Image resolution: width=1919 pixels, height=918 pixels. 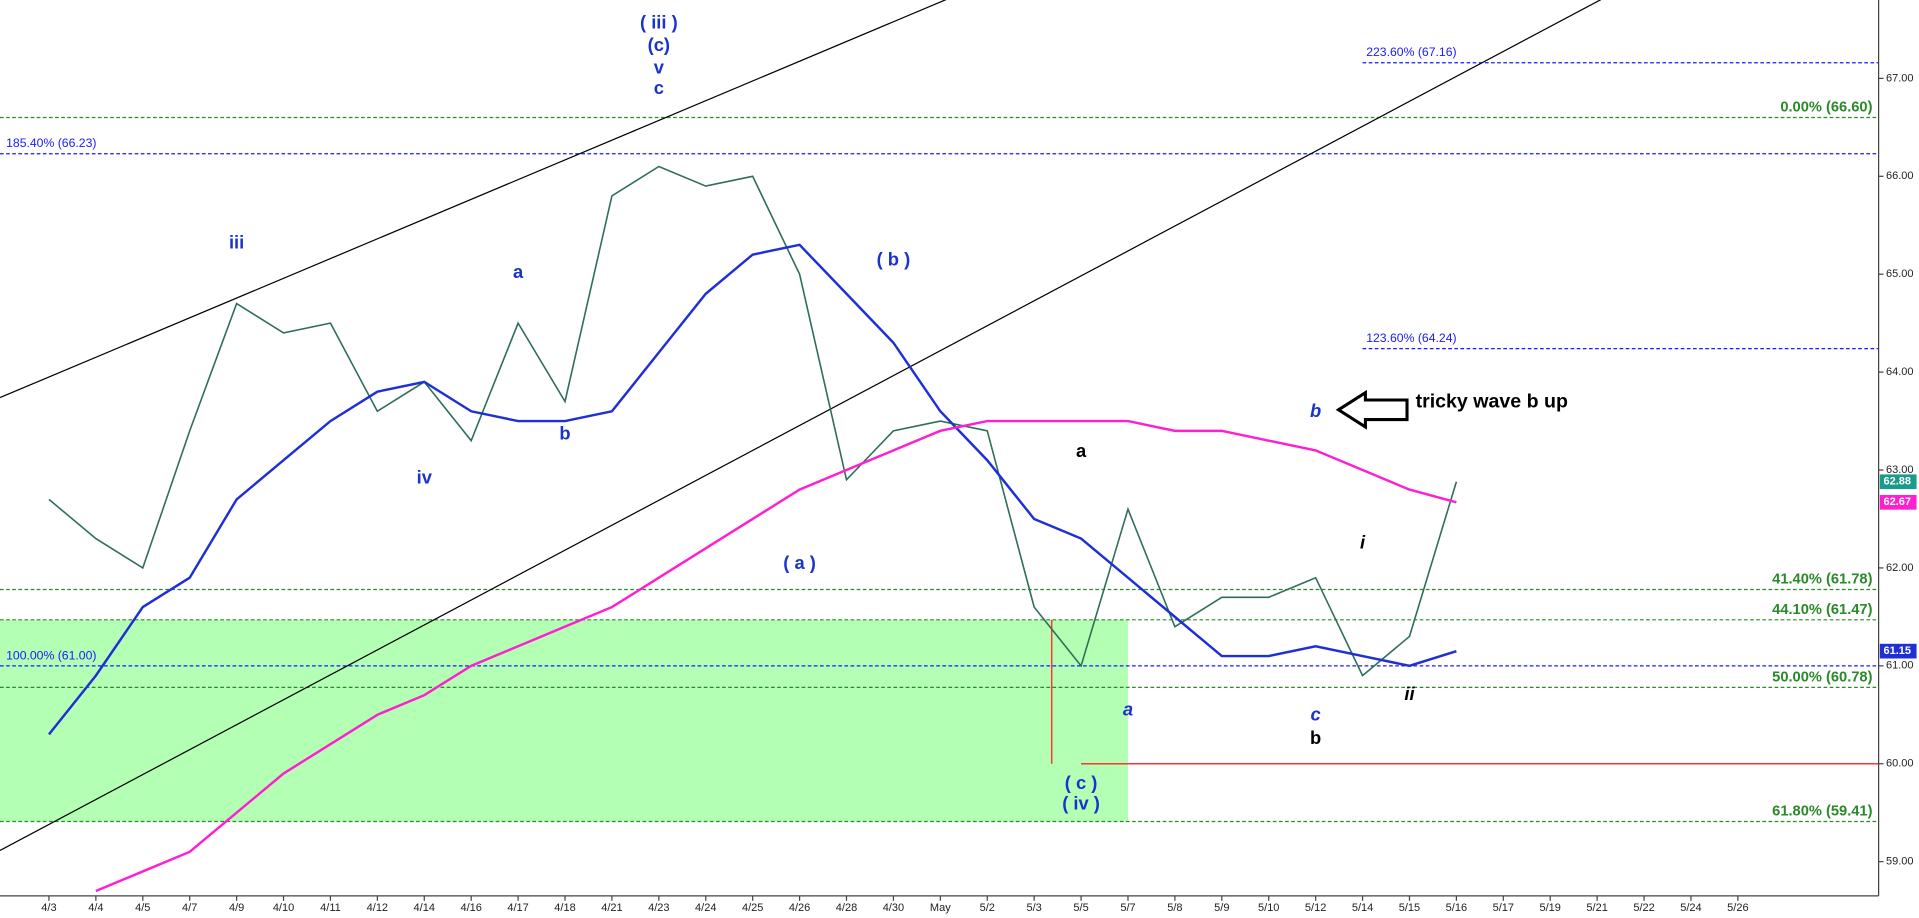 What do you see at coordinates (1268, 908) in the screenshot?
I see `x-tick-label: 5/10` at bounding box center [1268, 908].